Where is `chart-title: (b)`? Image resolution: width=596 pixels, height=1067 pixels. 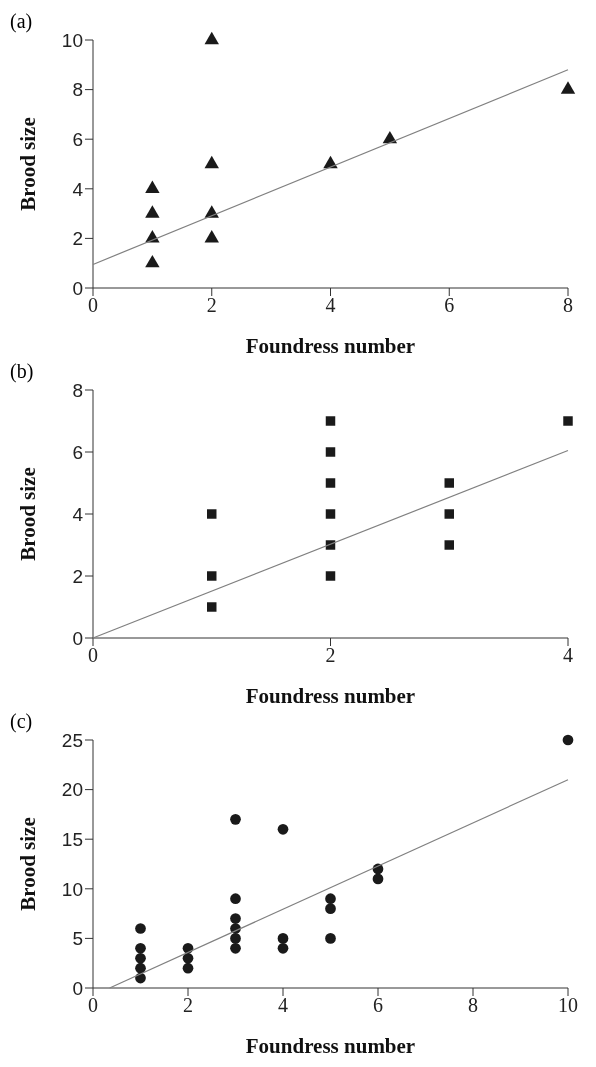 chart-title: (b) is located at coordinates (22, 371).